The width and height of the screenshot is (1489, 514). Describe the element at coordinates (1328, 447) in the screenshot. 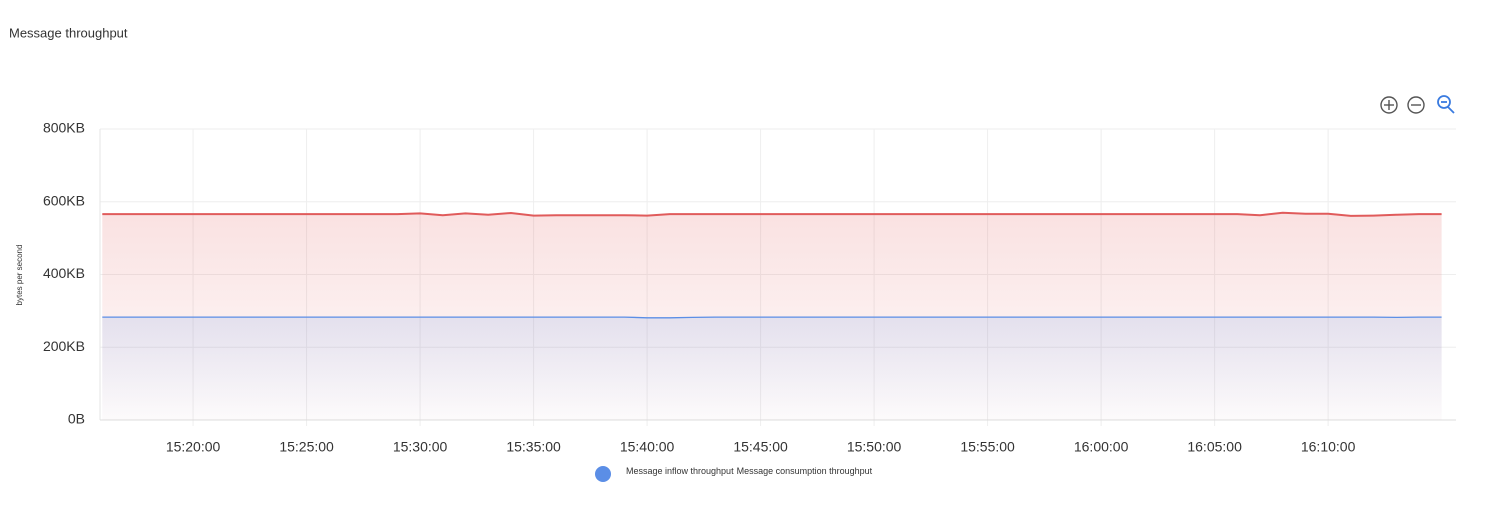

I see `x-tick-label: 16:10:00` at that location.